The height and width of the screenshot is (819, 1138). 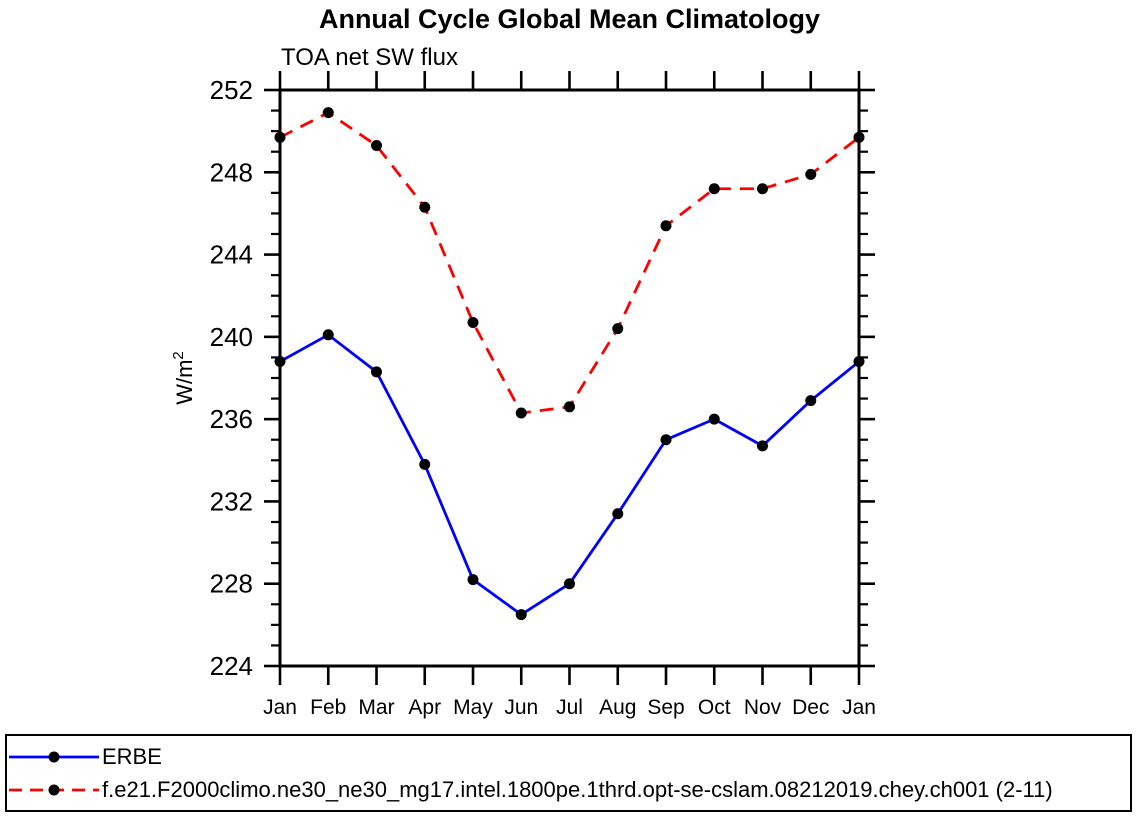 I want to click on legend-item-erbe: ERBE, so click(x=569, y=757).